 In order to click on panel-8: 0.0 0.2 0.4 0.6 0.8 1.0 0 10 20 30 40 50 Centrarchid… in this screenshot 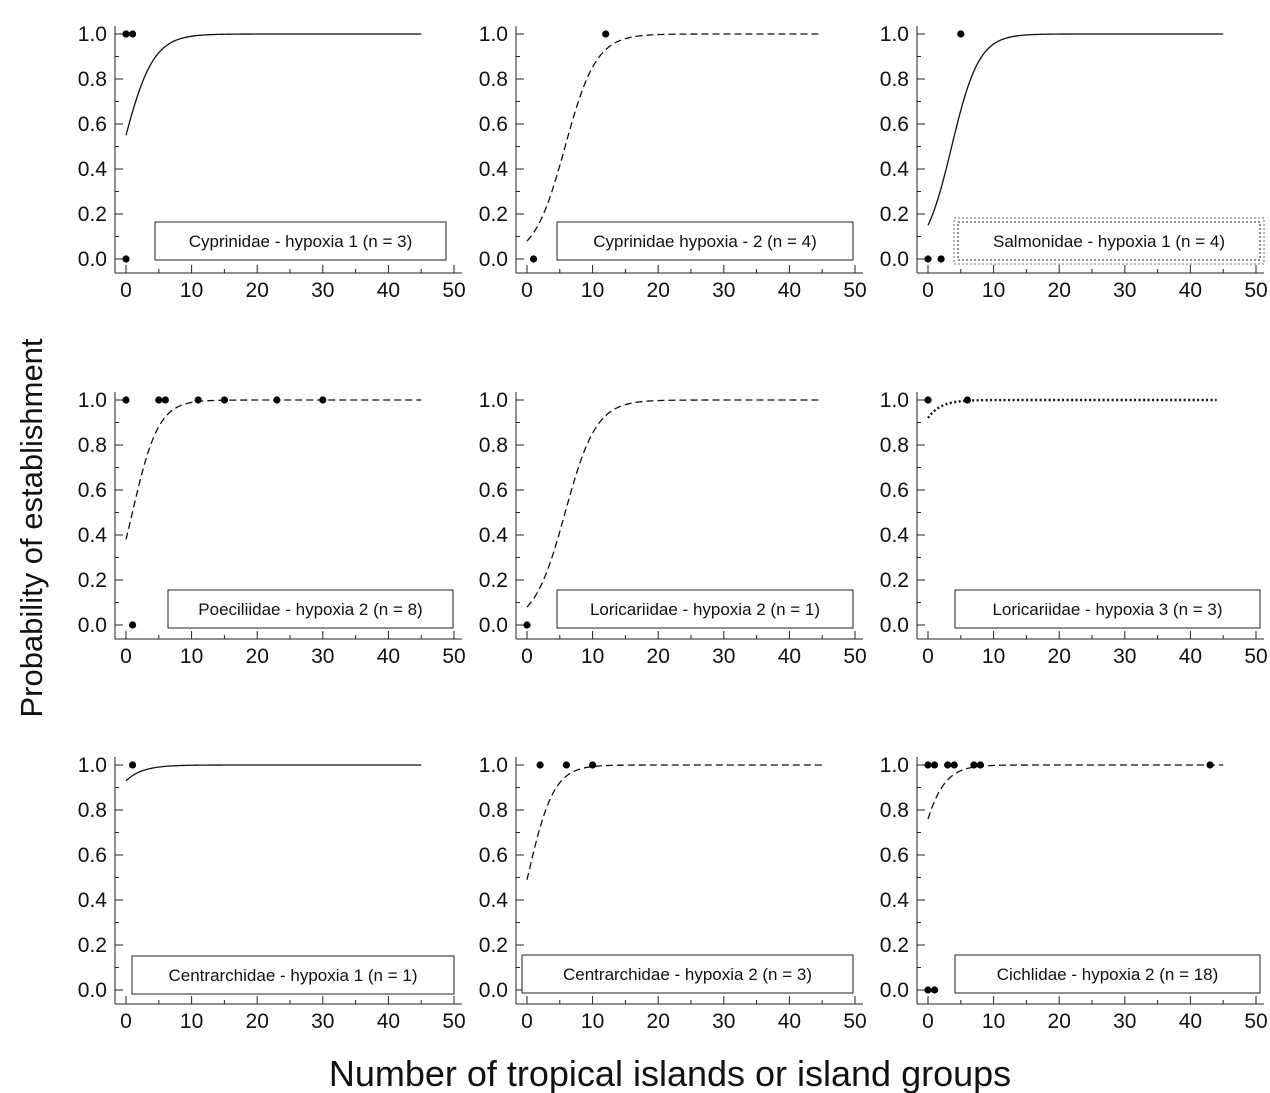, I will do `click(673, 893)`.